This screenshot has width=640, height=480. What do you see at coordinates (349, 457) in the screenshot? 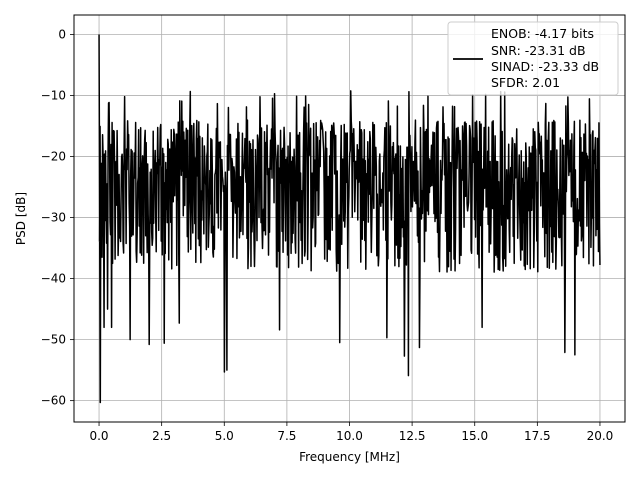
I see `x-axis-label: Frequency [MHz]` at bounding box center [349, 457].